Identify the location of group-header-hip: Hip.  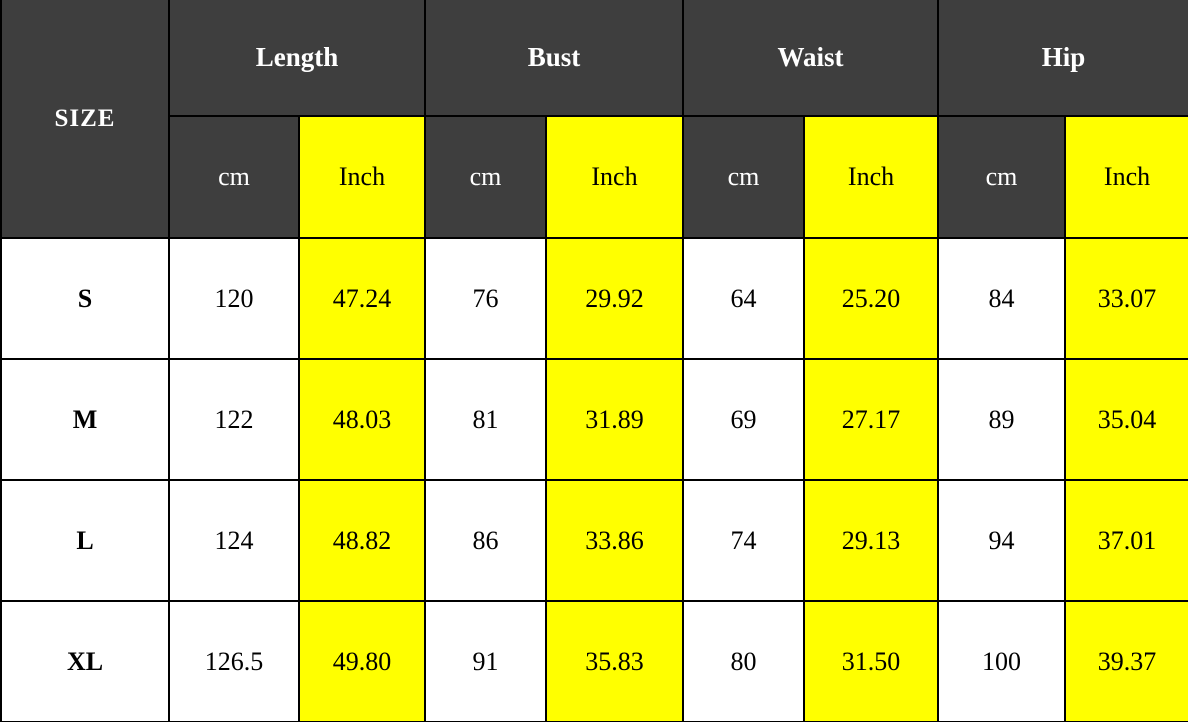
(1062, 58).